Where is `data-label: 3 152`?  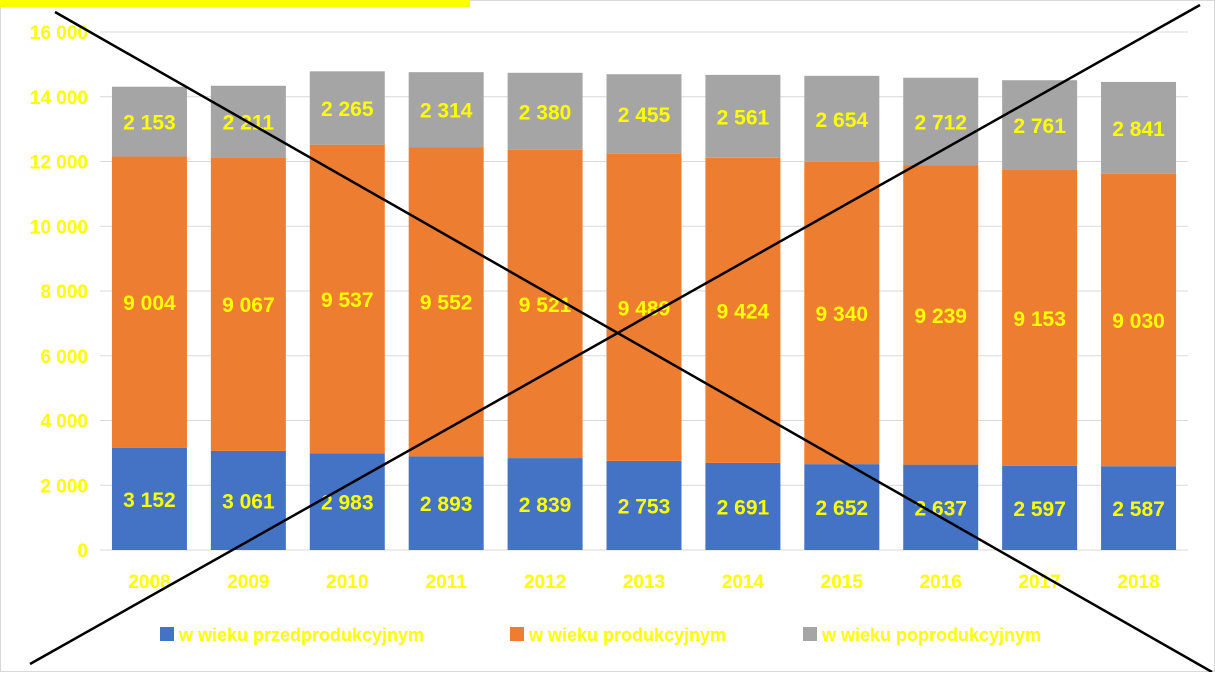 data-label: 3 152 is located at coordinates (149, 500).